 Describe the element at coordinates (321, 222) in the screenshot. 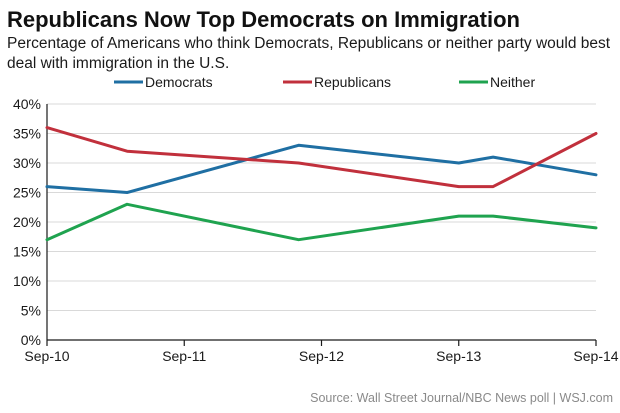

I see `series-line-neither` at that location.